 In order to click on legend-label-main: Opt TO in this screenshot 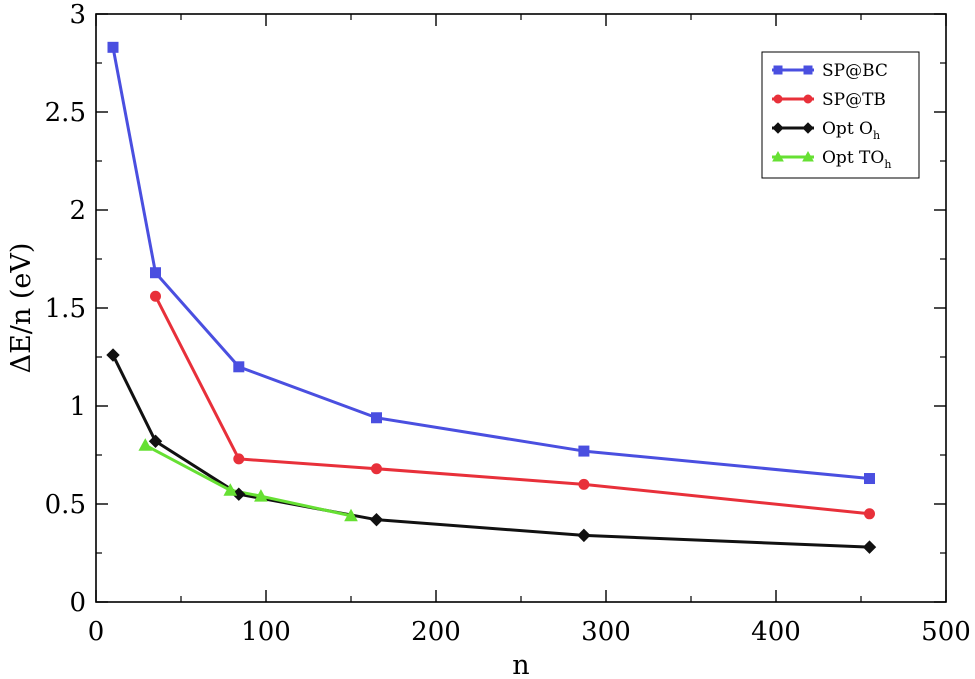, I will do `click(853, 158)`.